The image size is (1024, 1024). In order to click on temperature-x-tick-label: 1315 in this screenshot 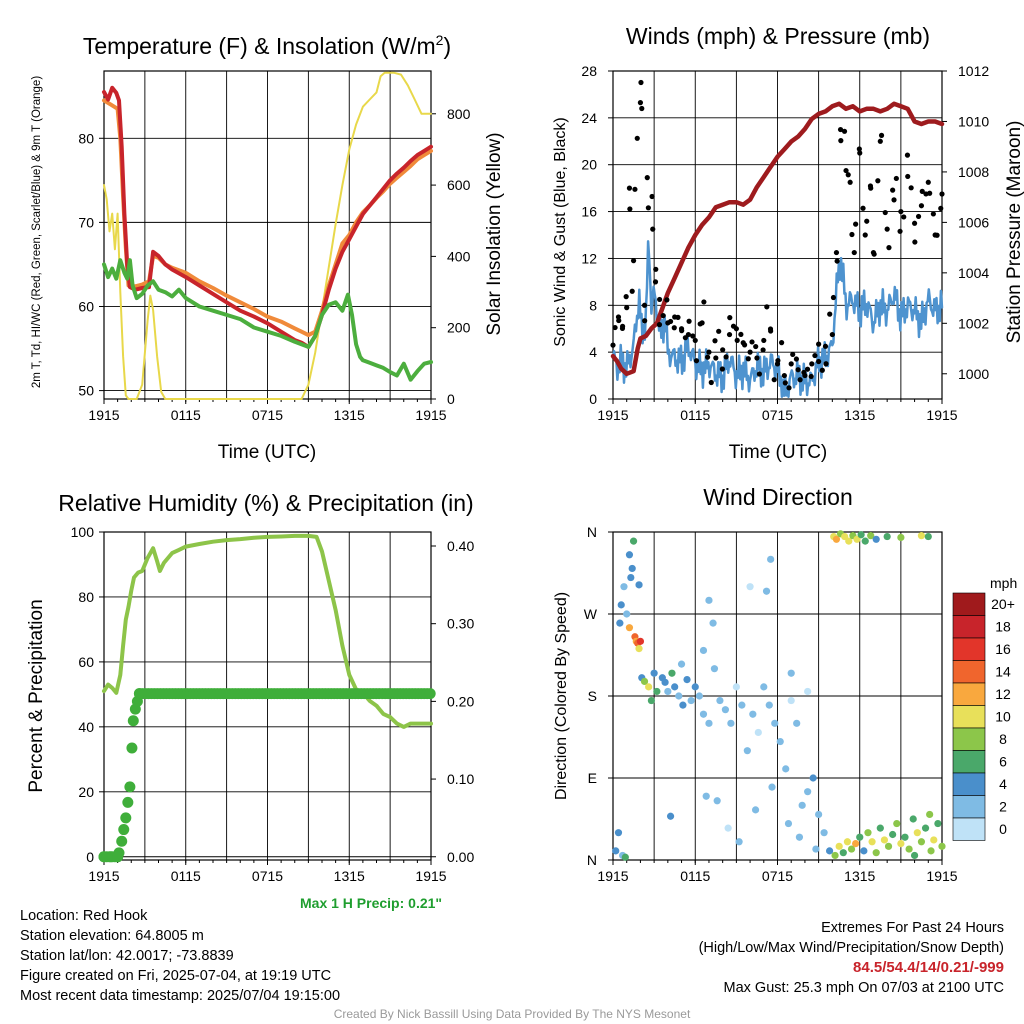, I will do `click(349, 415)`.